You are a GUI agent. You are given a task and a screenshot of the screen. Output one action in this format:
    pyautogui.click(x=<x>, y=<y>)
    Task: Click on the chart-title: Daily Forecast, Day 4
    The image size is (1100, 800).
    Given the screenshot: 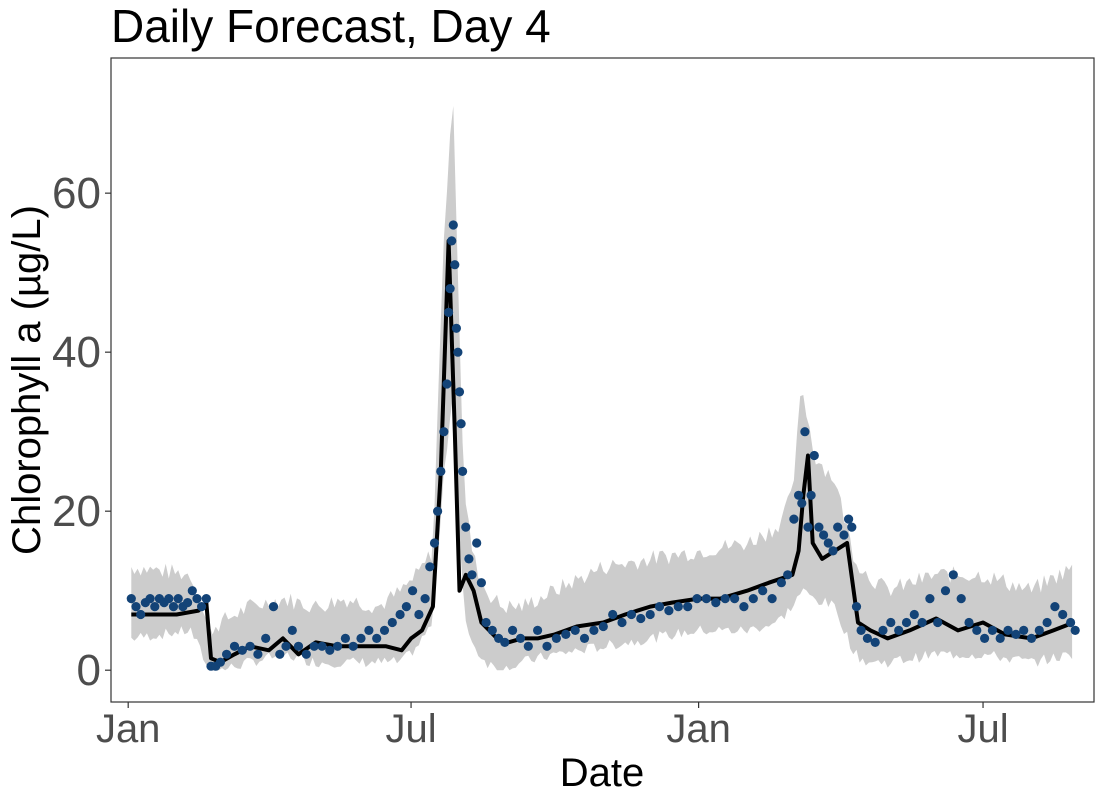 What is the action you would take?
    pyautogui.click(x=331, y=26)
    